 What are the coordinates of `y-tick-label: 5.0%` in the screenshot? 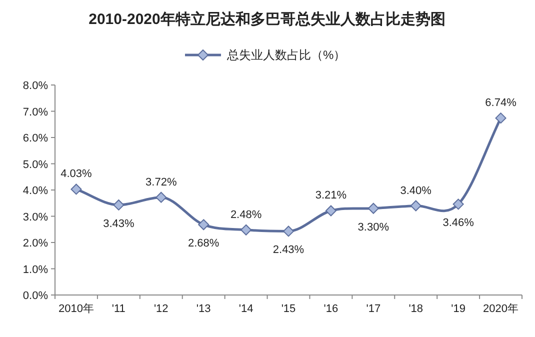 It's located at (35, 164).